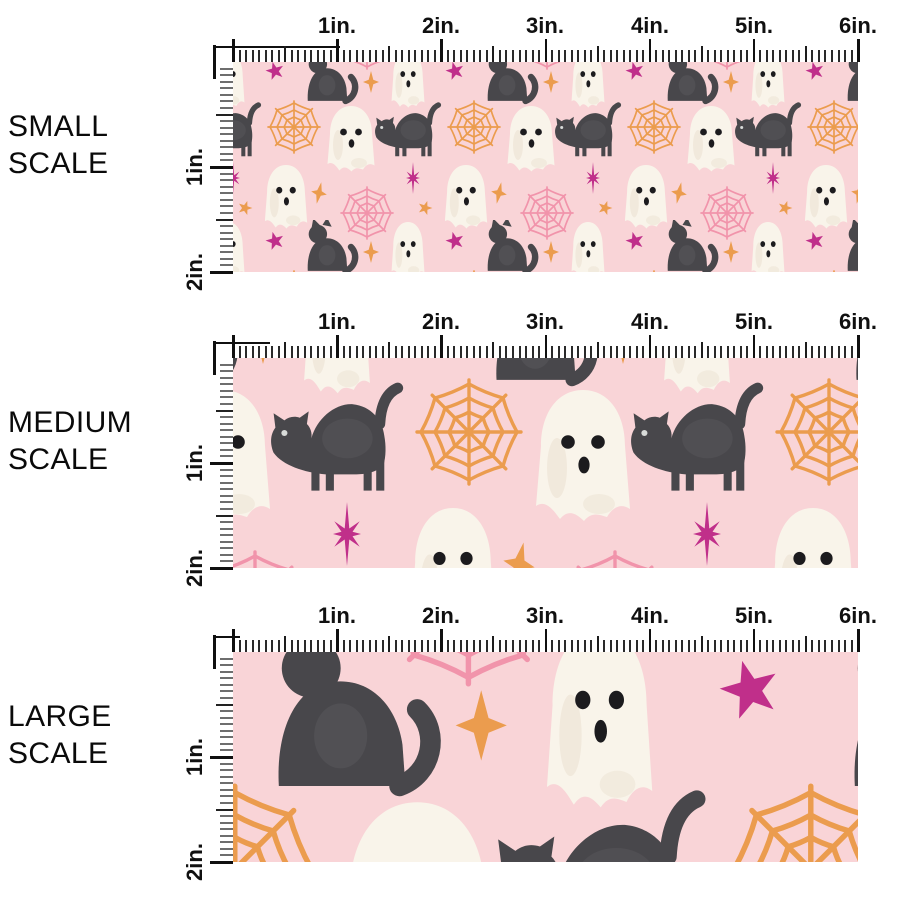 This screenshot has height=900, width=900. Describe the element at coordinates (58, 126) in the screenshot. I see `scale-label-line1: SMALL` at that location.